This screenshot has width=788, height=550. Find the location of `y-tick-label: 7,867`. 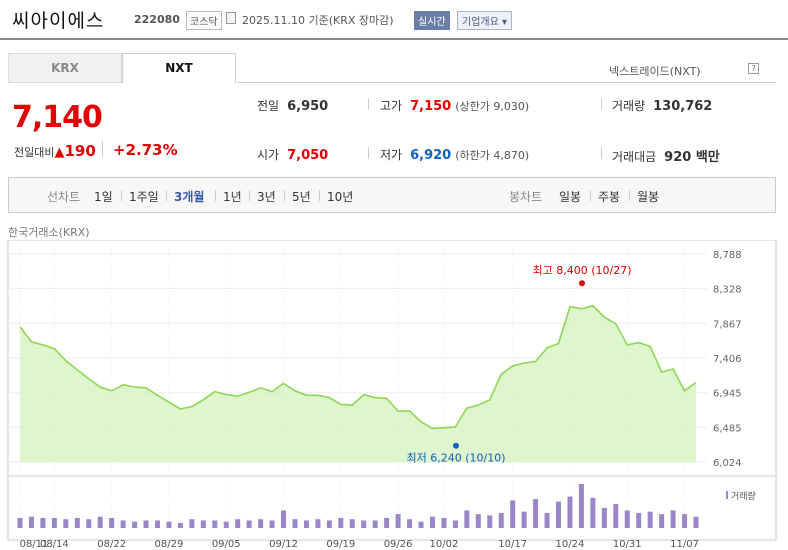

y-tick-label: 7,867 is located at coordinates (727, 324).